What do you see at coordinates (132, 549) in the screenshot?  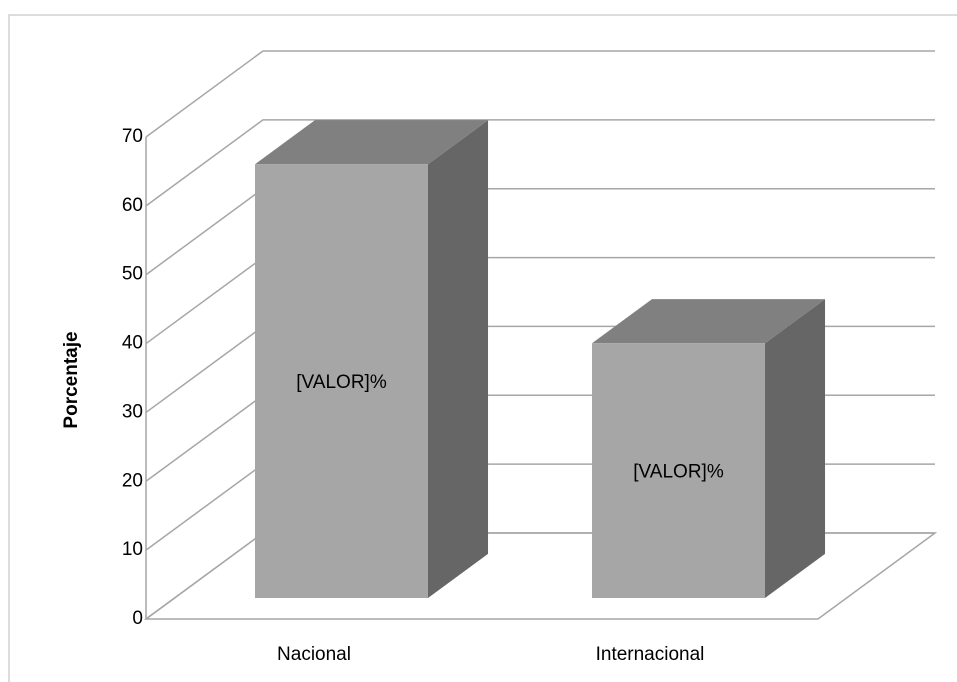 I see `y-tick-label: 10` at bounding box center [132, 549].